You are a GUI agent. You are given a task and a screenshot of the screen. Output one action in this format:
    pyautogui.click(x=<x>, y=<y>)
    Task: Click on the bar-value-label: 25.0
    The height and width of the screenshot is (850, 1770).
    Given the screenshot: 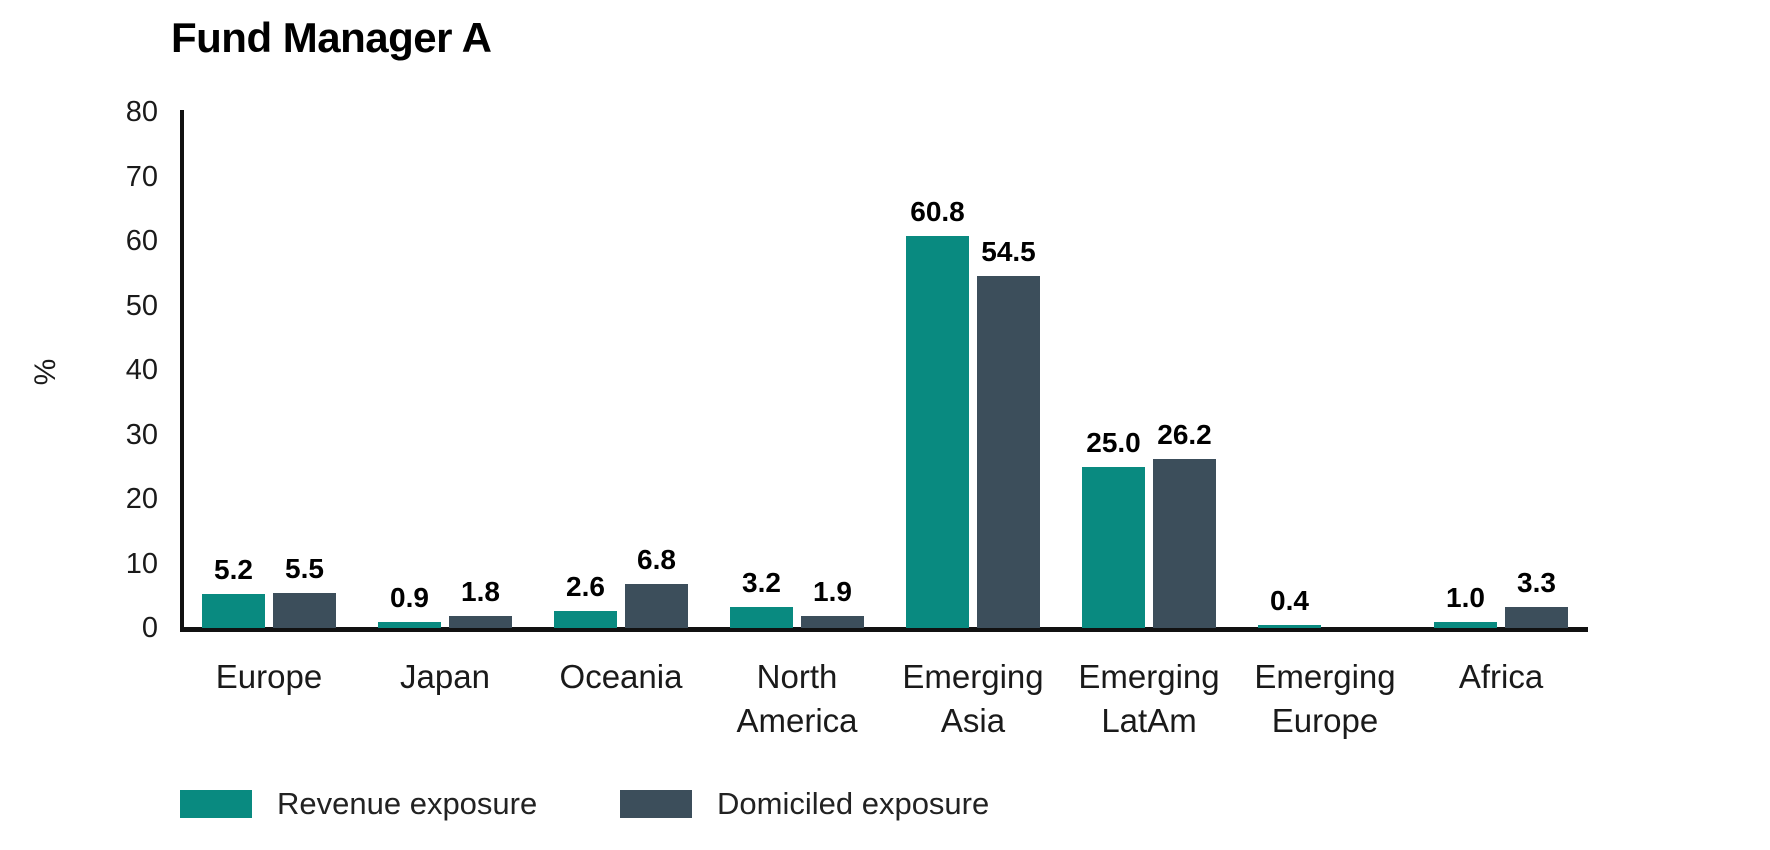 What is the action you would take?
    pyautogui.click(x=1113, y=442)
    